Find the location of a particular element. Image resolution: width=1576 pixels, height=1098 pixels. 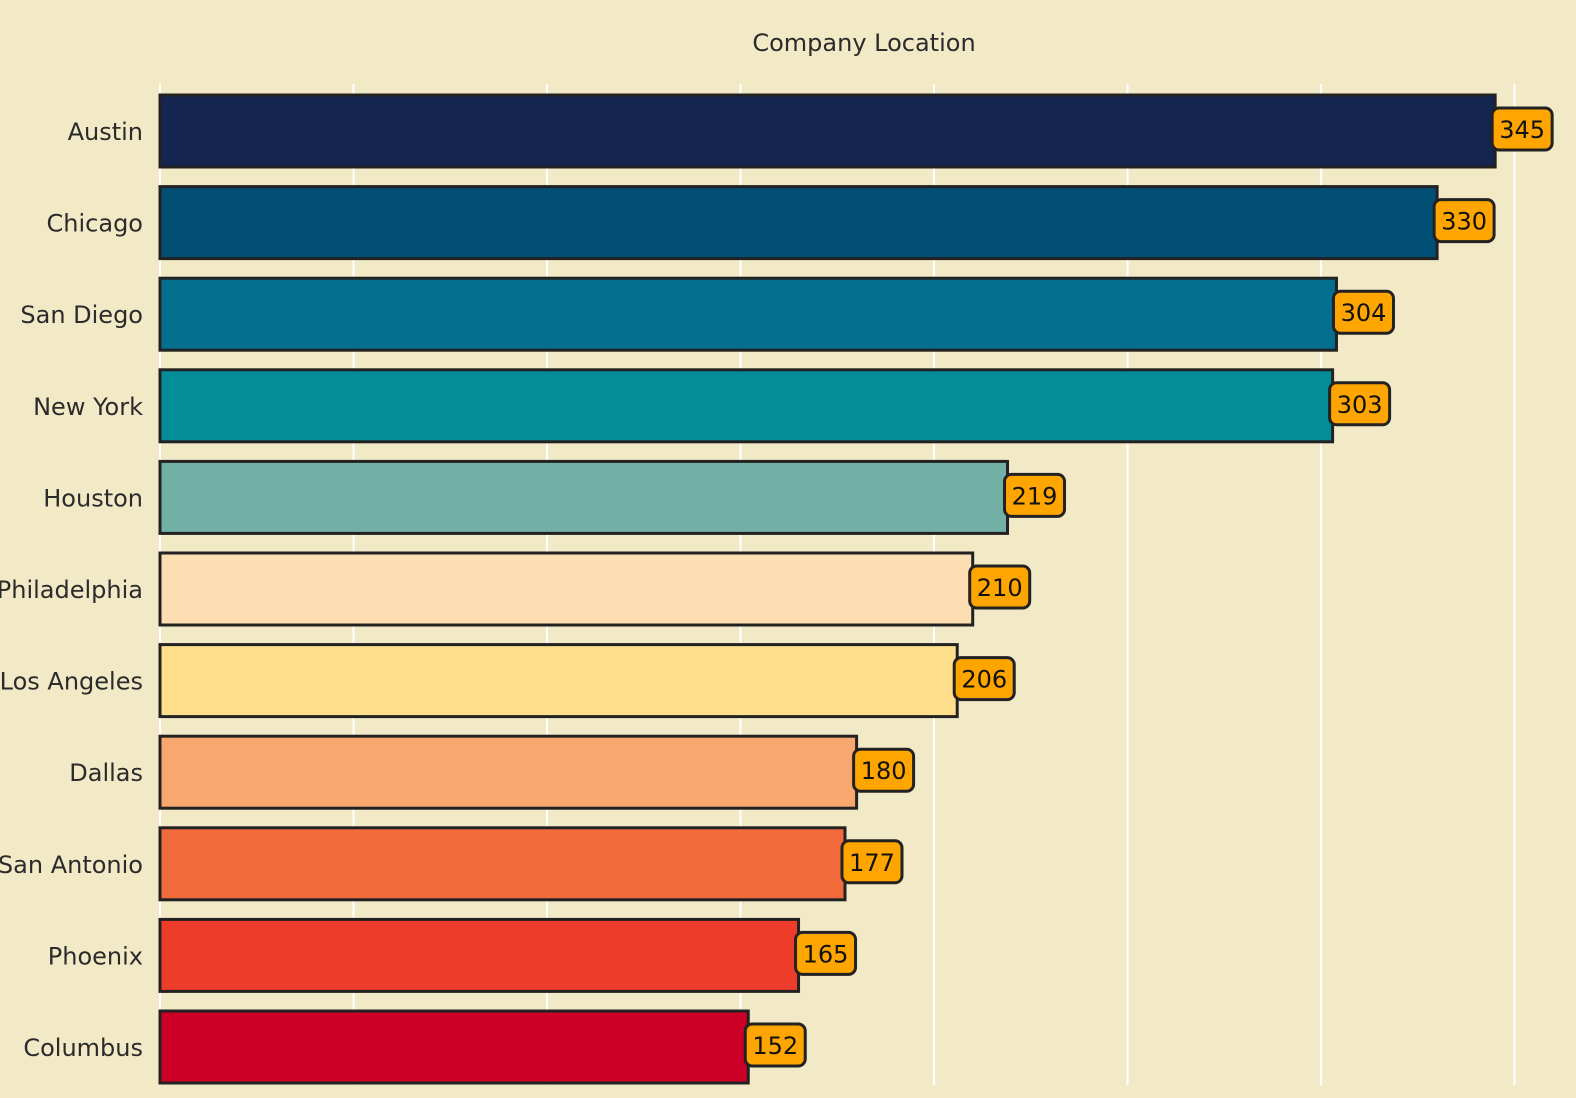

bar-austin is located at coordinates (827, 131).